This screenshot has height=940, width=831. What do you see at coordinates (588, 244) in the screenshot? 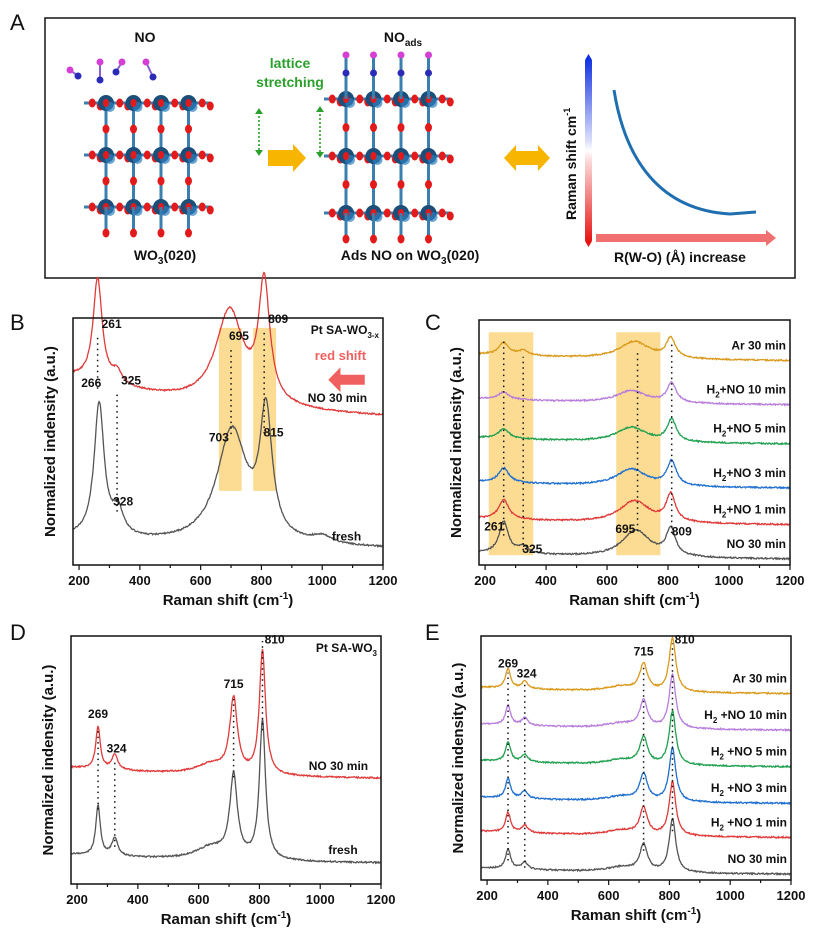
I see `arrow-down-icon` at bounding box center [588, 244].